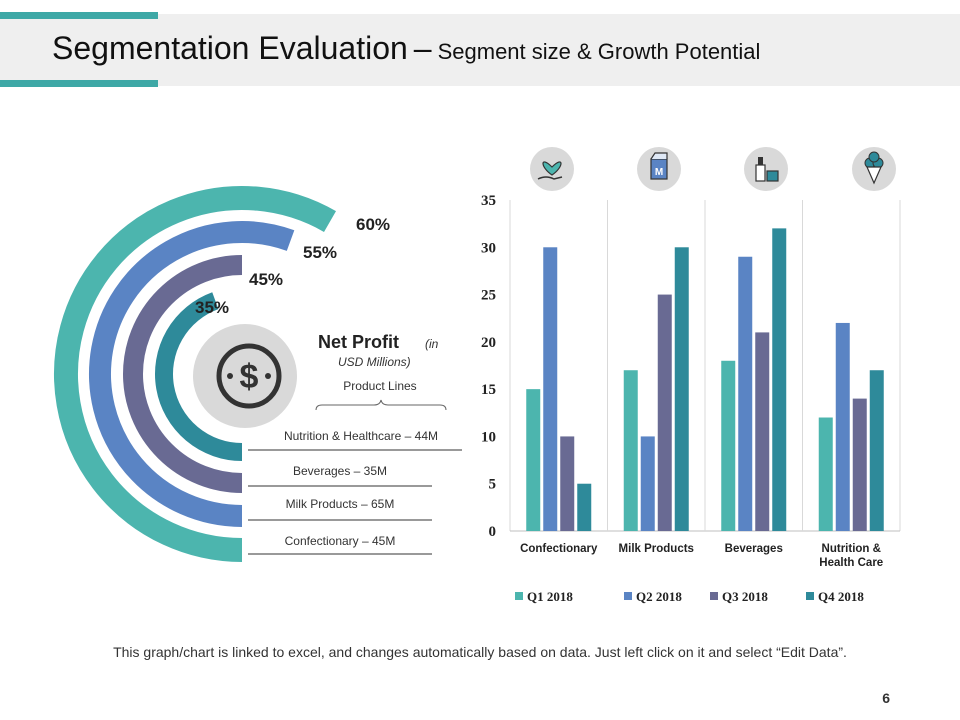  What do you see at coordinates (713, 169) in the screenshot?
I see `category-icons: M` at bounding box center [713, 169].